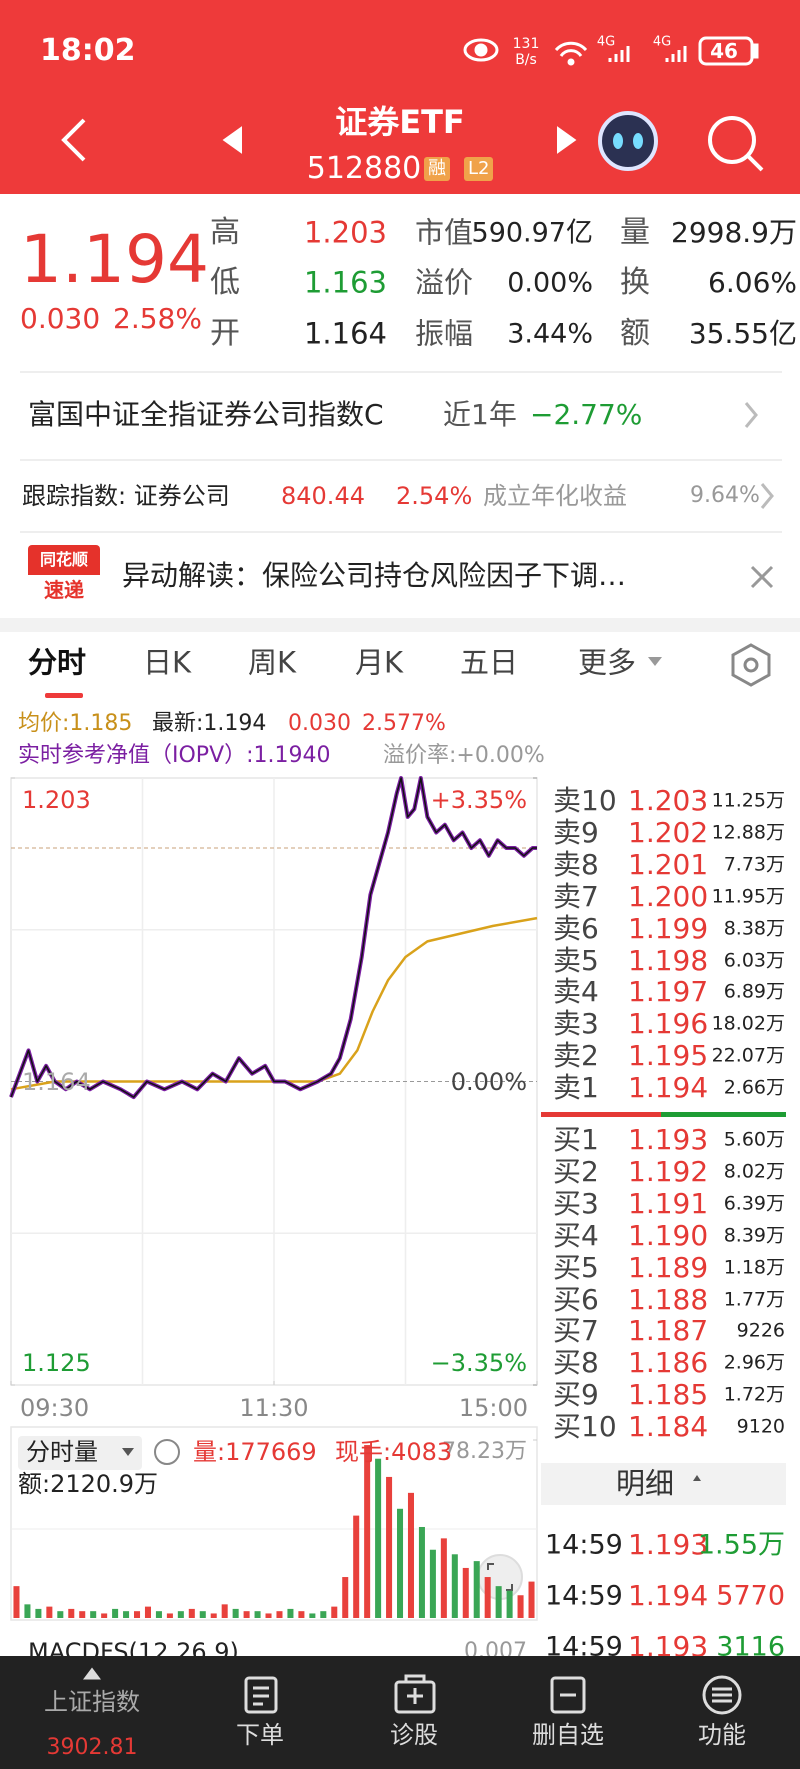 This screenshot has width=800, height=1769. What do you see at coordinates (273, 937) in the screenshot?
I see `price-line` at bounding box center [273, 937].